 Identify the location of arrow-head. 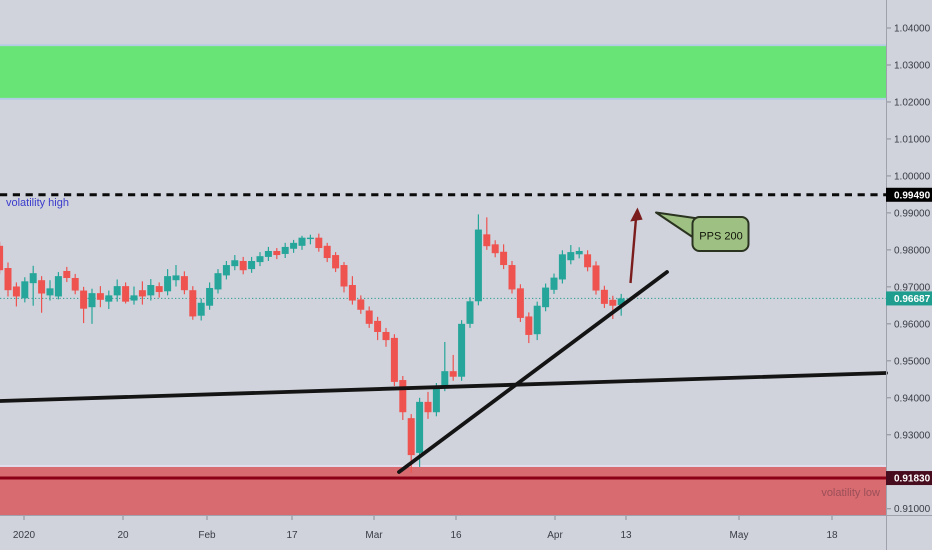
(636, 214).